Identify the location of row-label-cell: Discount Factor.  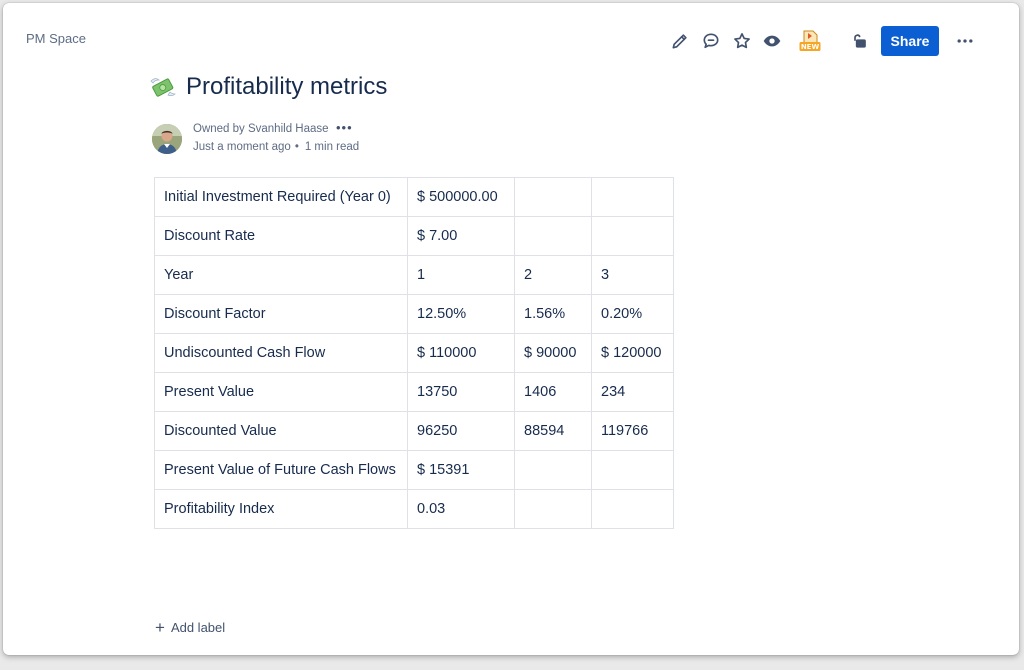
(281, 314).